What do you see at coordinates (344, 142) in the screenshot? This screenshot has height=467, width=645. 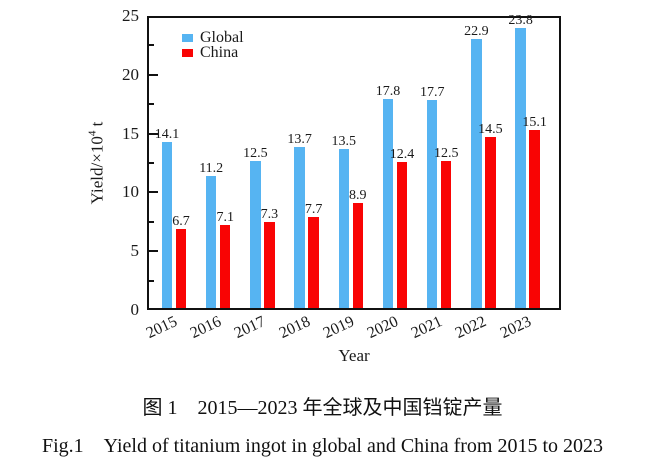 I see `value-label-global-2019: 13.5` at bounding box center [344, 142].